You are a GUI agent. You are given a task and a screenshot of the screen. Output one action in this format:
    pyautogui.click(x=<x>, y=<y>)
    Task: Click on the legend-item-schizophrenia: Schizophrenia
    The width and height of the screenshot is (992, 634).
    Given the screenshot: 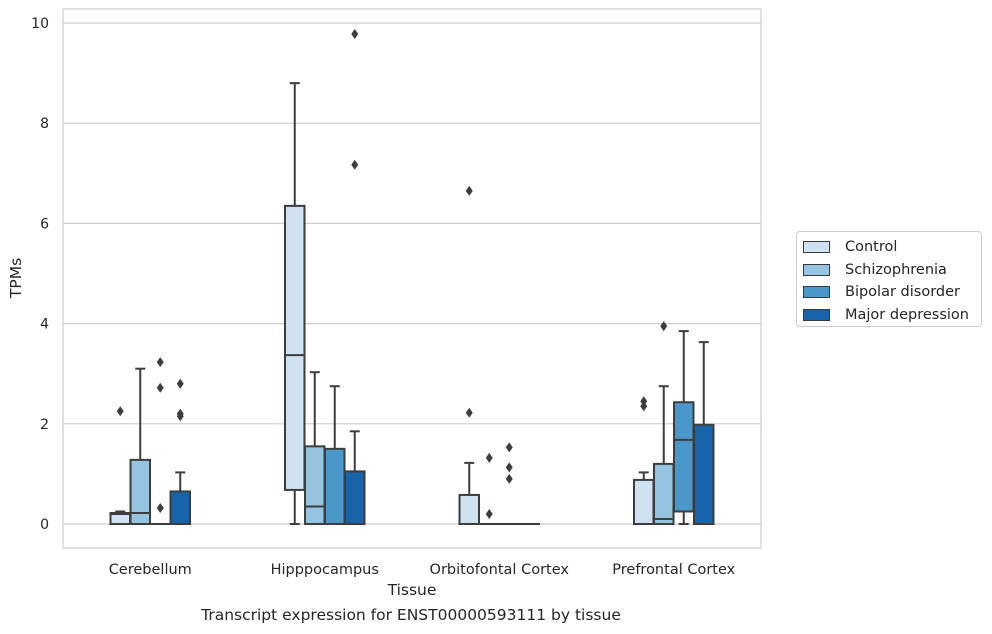 What is the action you would take?
    pyautogui.click(x=892, y=270)
    